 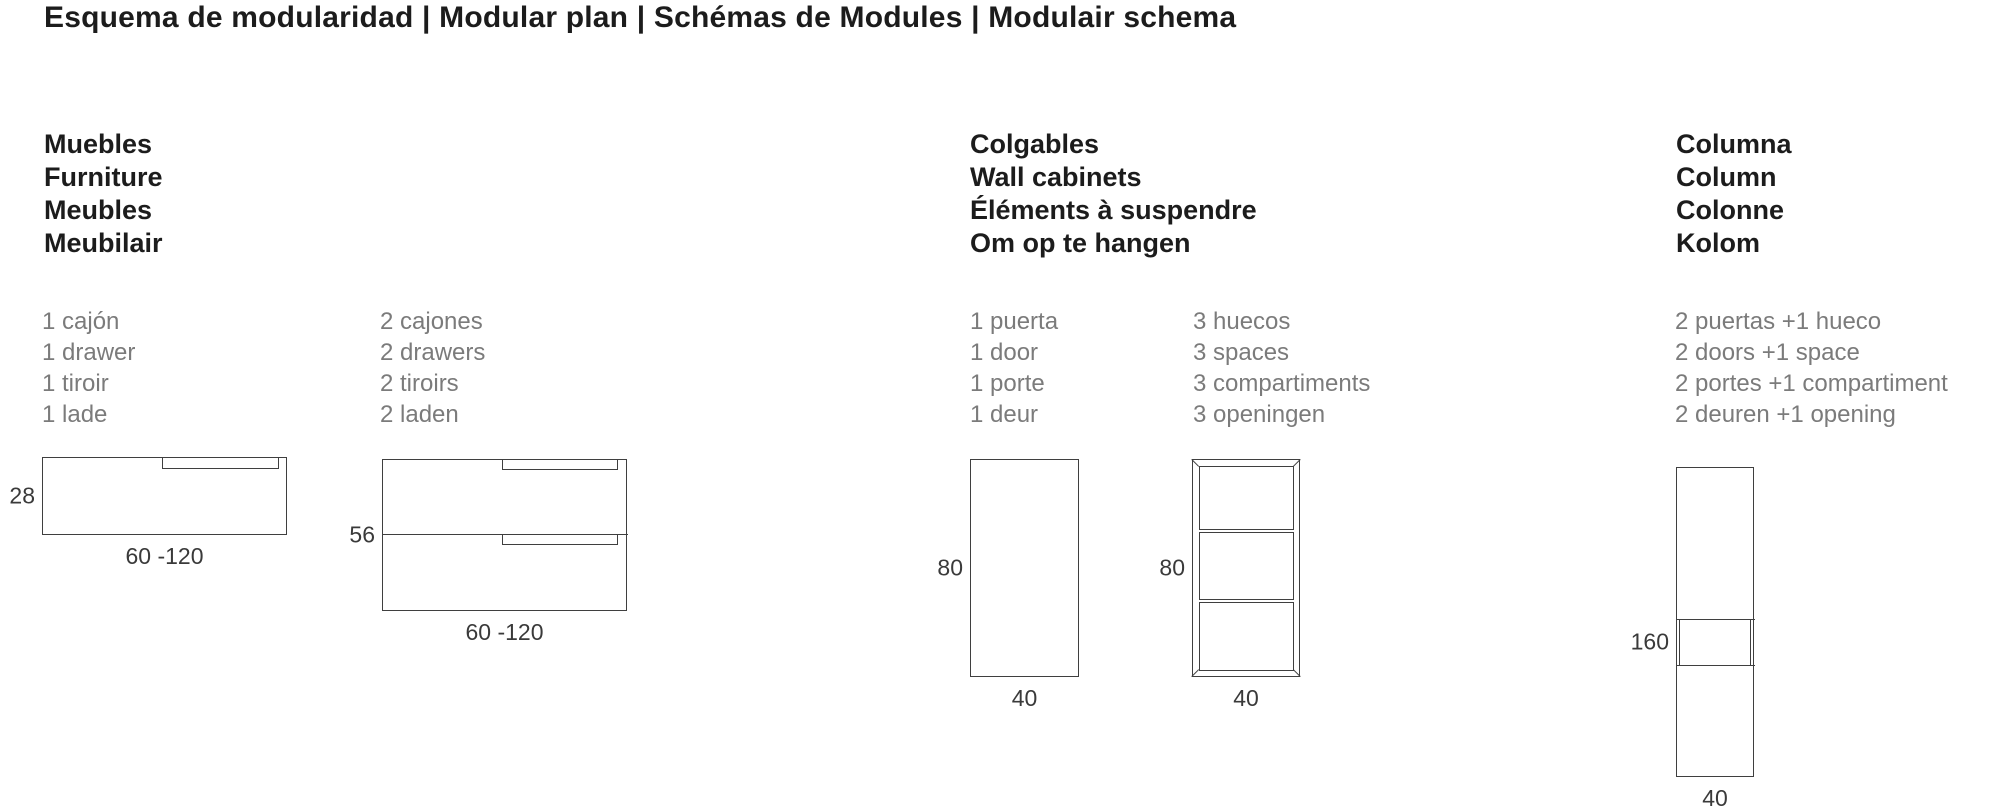 What do you see at coordinates (419, 383) in the screenshot?
I see `spec-line: 2 tiroirs` at bounding box center [419, 383].